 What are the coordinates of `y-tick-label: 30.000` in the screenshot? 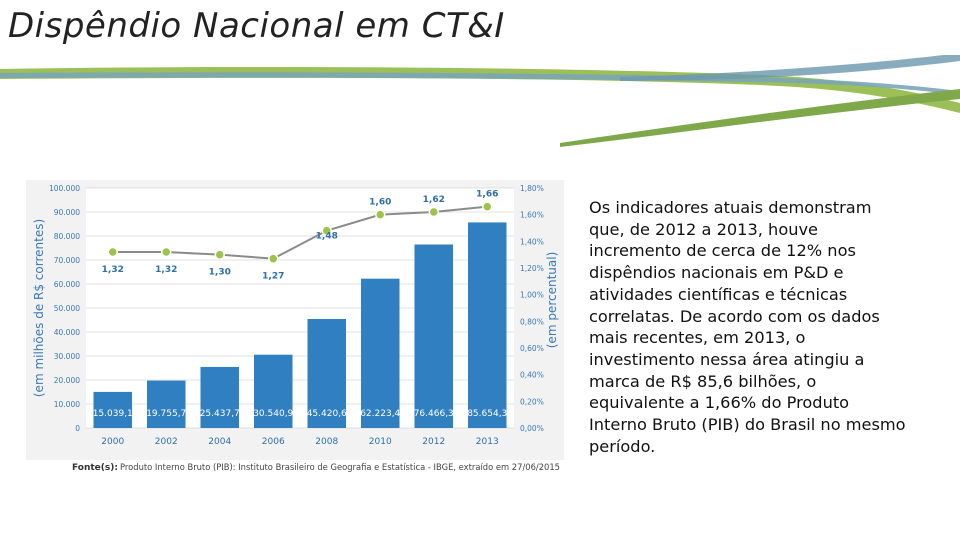 It's located at (67, 356).